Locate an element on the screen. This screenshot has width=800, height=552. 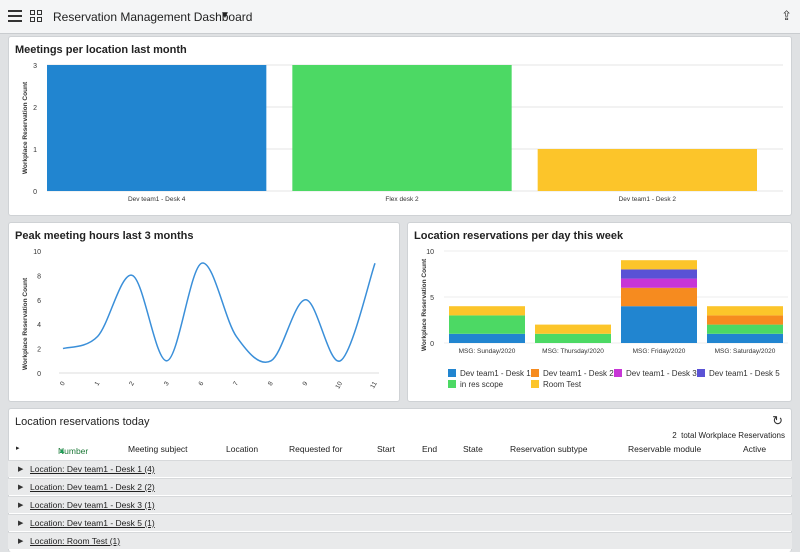
legend-label: Room Test is located at coordinates (562, 384).